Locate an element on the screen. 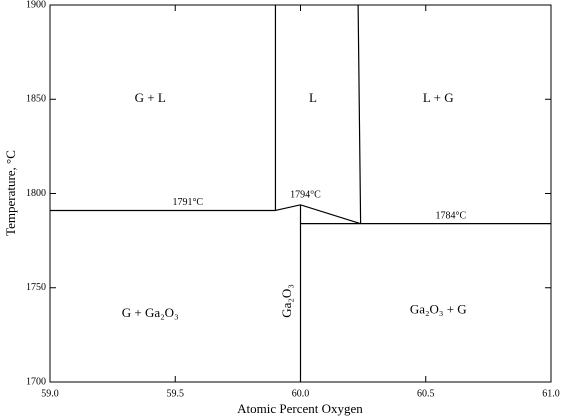  x-axis-label: Atomic Percent Oxygen is located at coordinates (300, 408).